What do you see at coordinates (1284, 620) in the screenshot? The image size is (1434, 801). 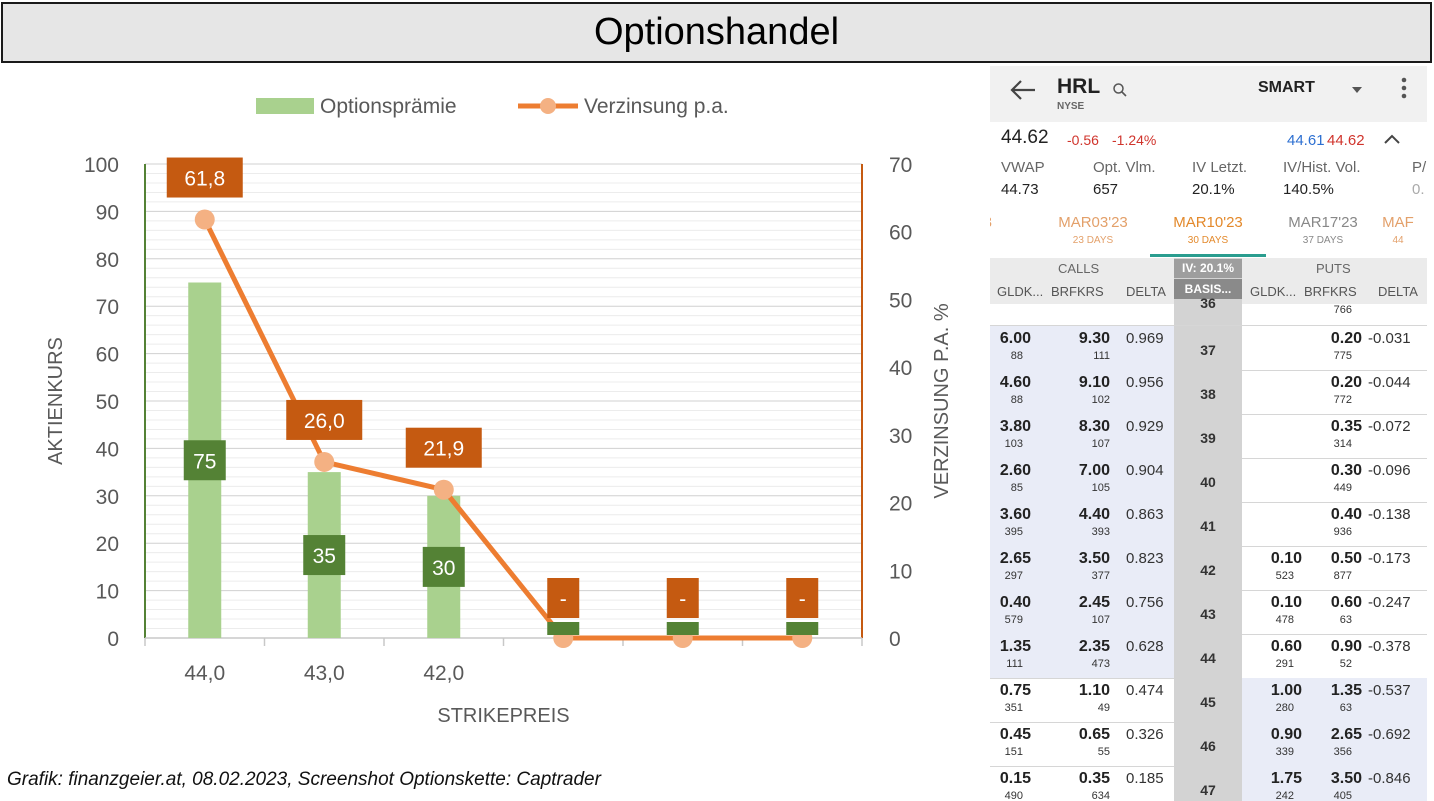 I see `put-bid-size: 478` at bounding box center [1284, 620].